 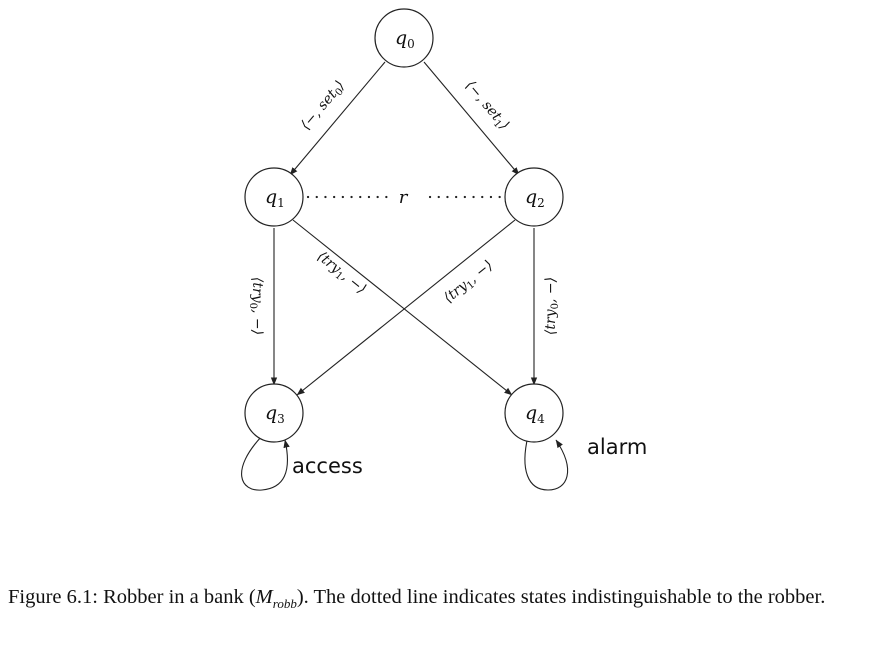 I want to click on edge-q0-q2, so click(x=471, y=118).